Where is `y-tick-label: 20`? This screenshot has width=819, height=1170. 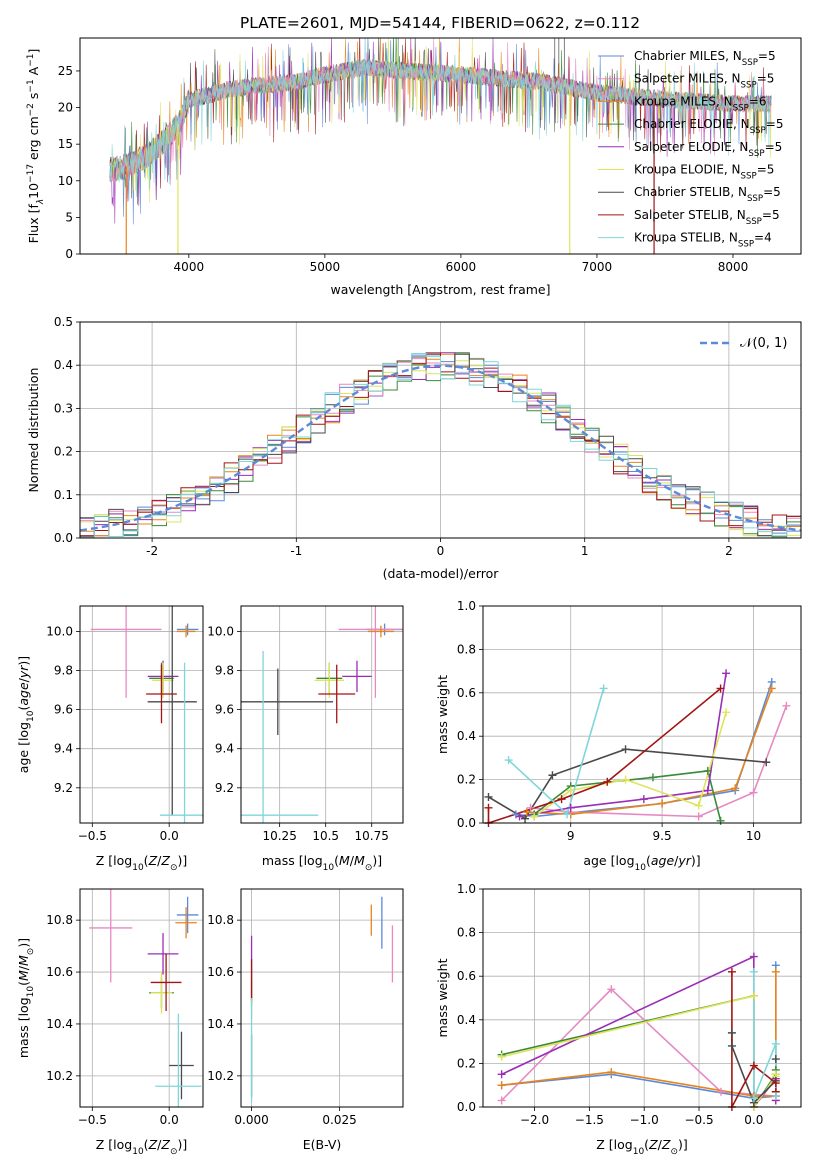
y-tick-label: 20 is located at coordinates (65, 108).